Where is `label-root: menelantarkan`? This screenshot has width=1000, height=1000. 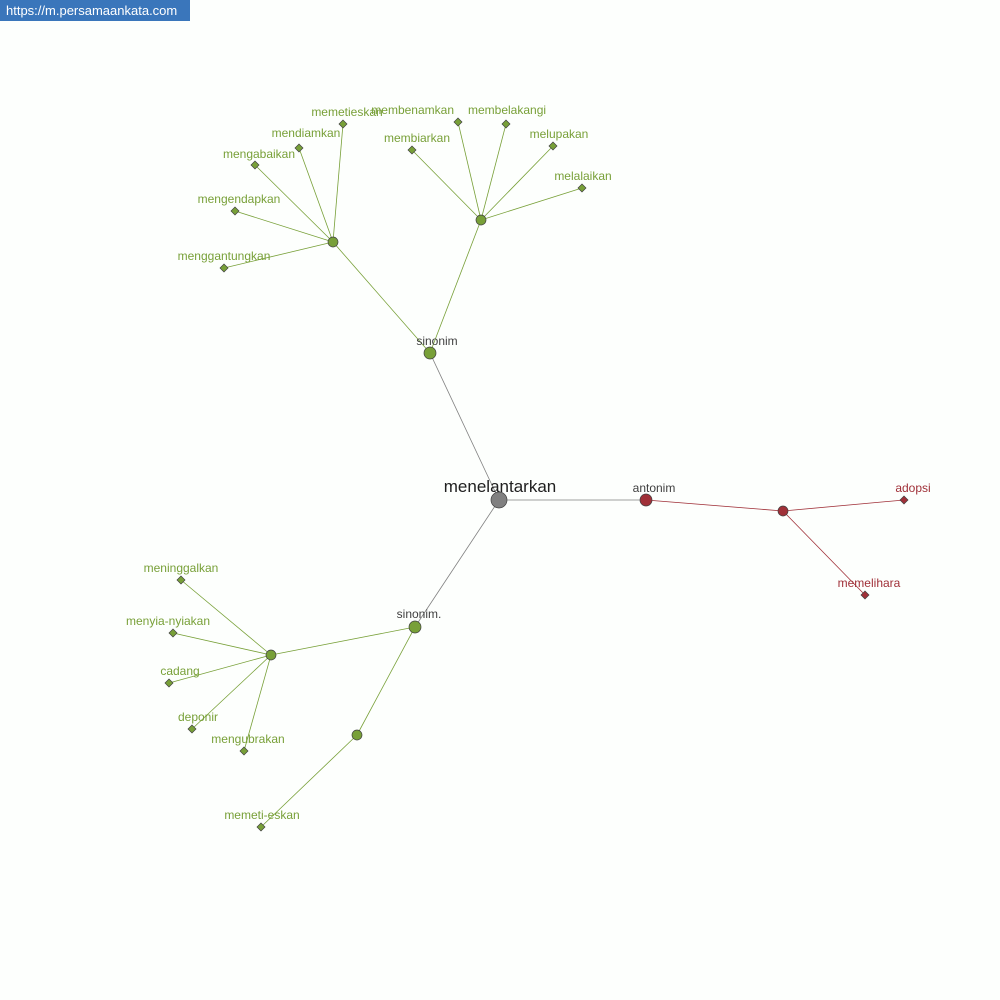
label-root: menelantarkan is located at coordinates (500, 486).